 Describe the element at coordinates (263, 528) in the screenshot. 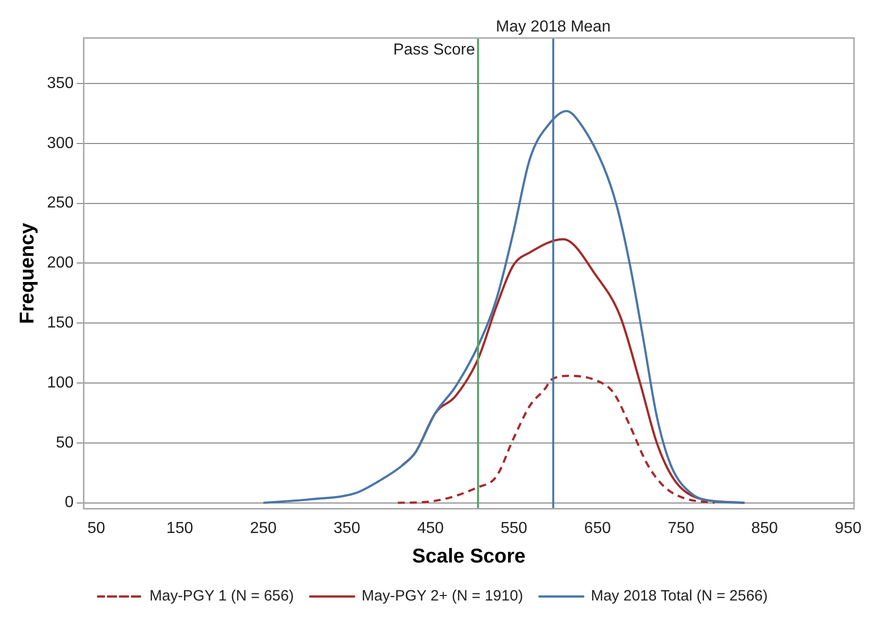

I see `x-tick-label: 250` at that location.